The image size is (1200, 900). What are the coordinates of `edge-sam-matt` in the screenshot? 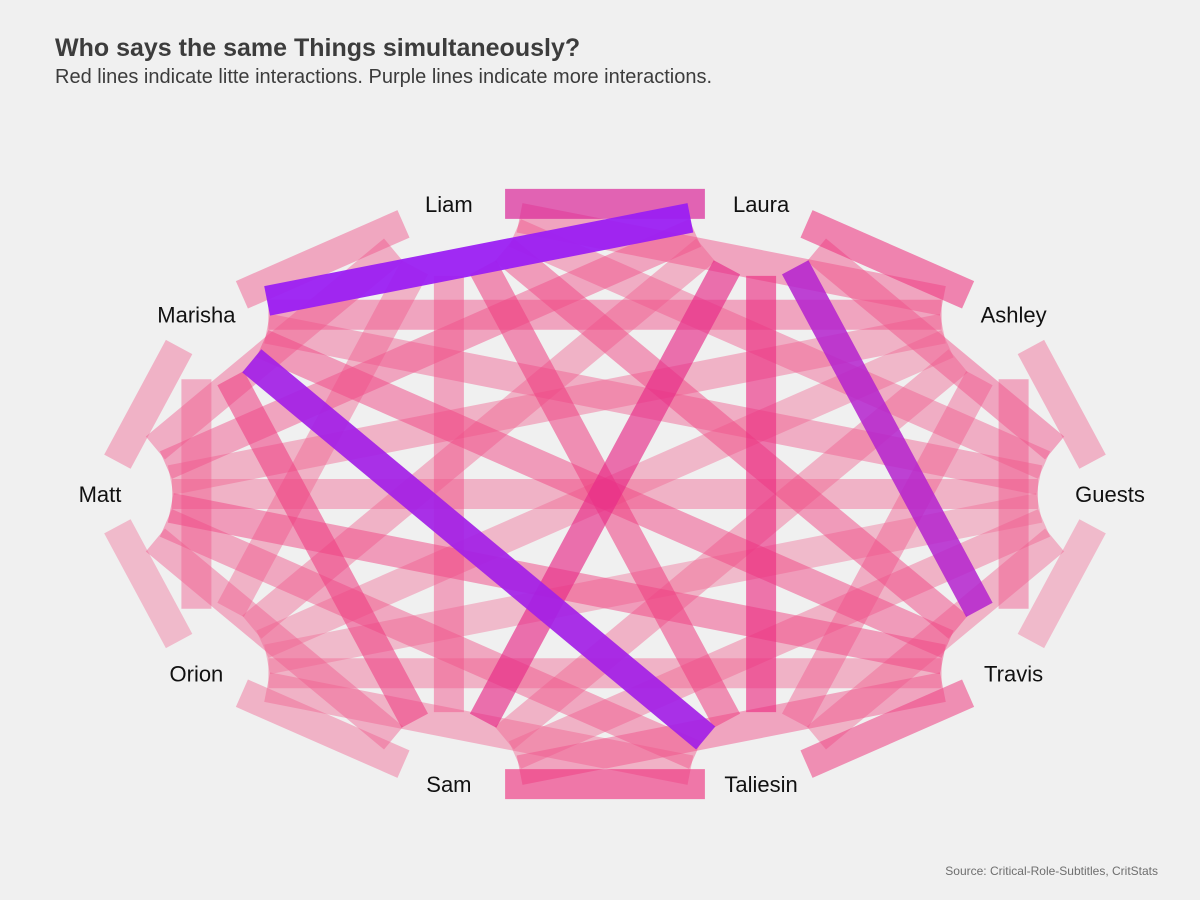 It's located at (274, 639).